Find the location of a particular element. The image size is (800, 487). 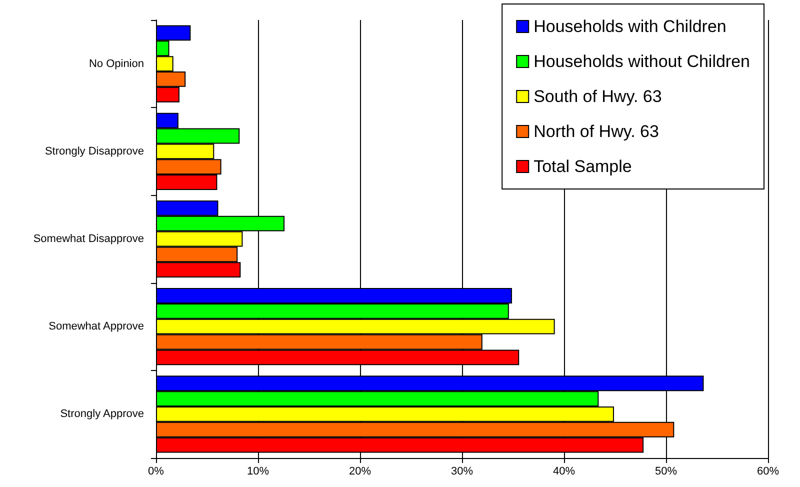

y-tick-label: Strongly Approve is located at coordinates (102, 414).